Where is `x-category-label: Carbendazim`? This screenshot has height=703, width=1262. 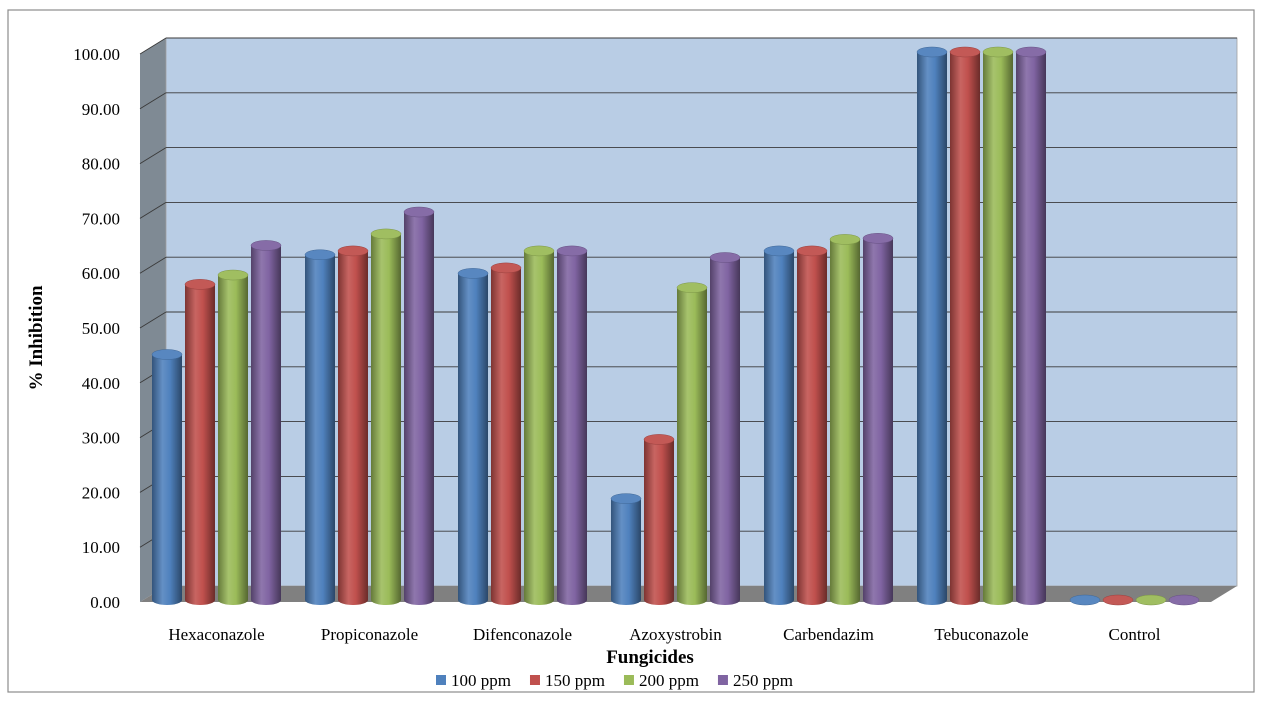
x-category-label: Carbendazim is located at coordinates (828, 634).